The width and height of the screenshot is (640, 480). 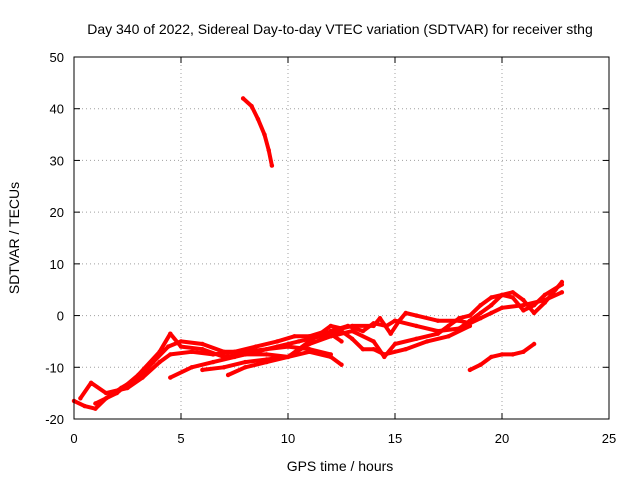 I want to click on y-axis-label: SDTVAR / TECUs, so click(x=14, y=238).